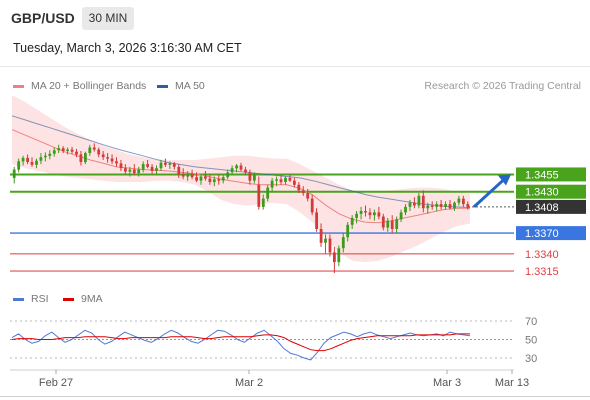 Image resolution: width=590 pixels, height=400 pixels. I want to click on ma9-swatch, so click(68, 299).